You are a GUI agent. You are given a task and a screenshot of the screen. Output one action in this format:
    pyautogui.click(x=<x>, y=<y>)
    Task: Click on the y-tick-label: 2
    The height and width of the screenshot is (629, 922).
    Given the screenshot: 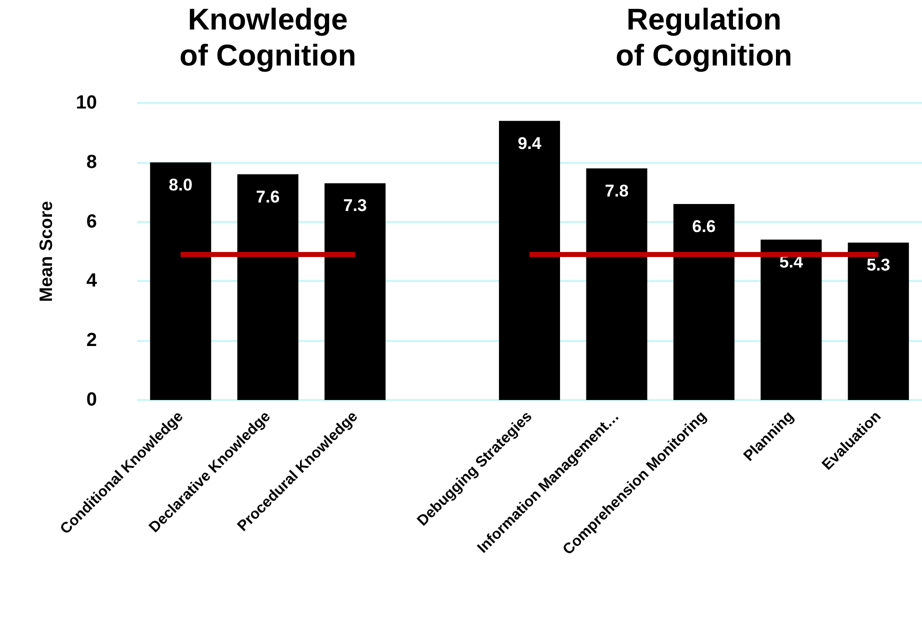 What is the action you would take?
    pyautogui.click(x=91, y=341)
    